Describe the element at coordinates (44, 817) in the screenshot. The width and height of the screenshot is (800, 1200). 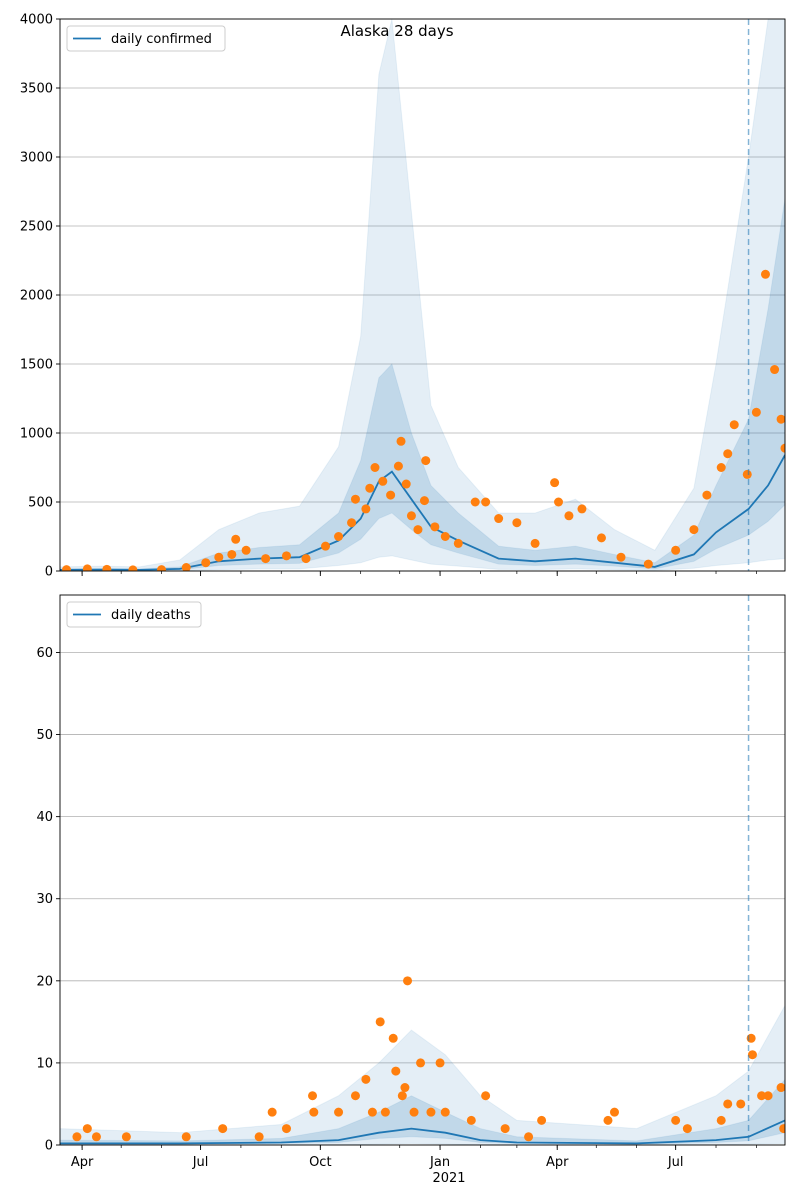
I see `y-tick-label: 40` at that location.